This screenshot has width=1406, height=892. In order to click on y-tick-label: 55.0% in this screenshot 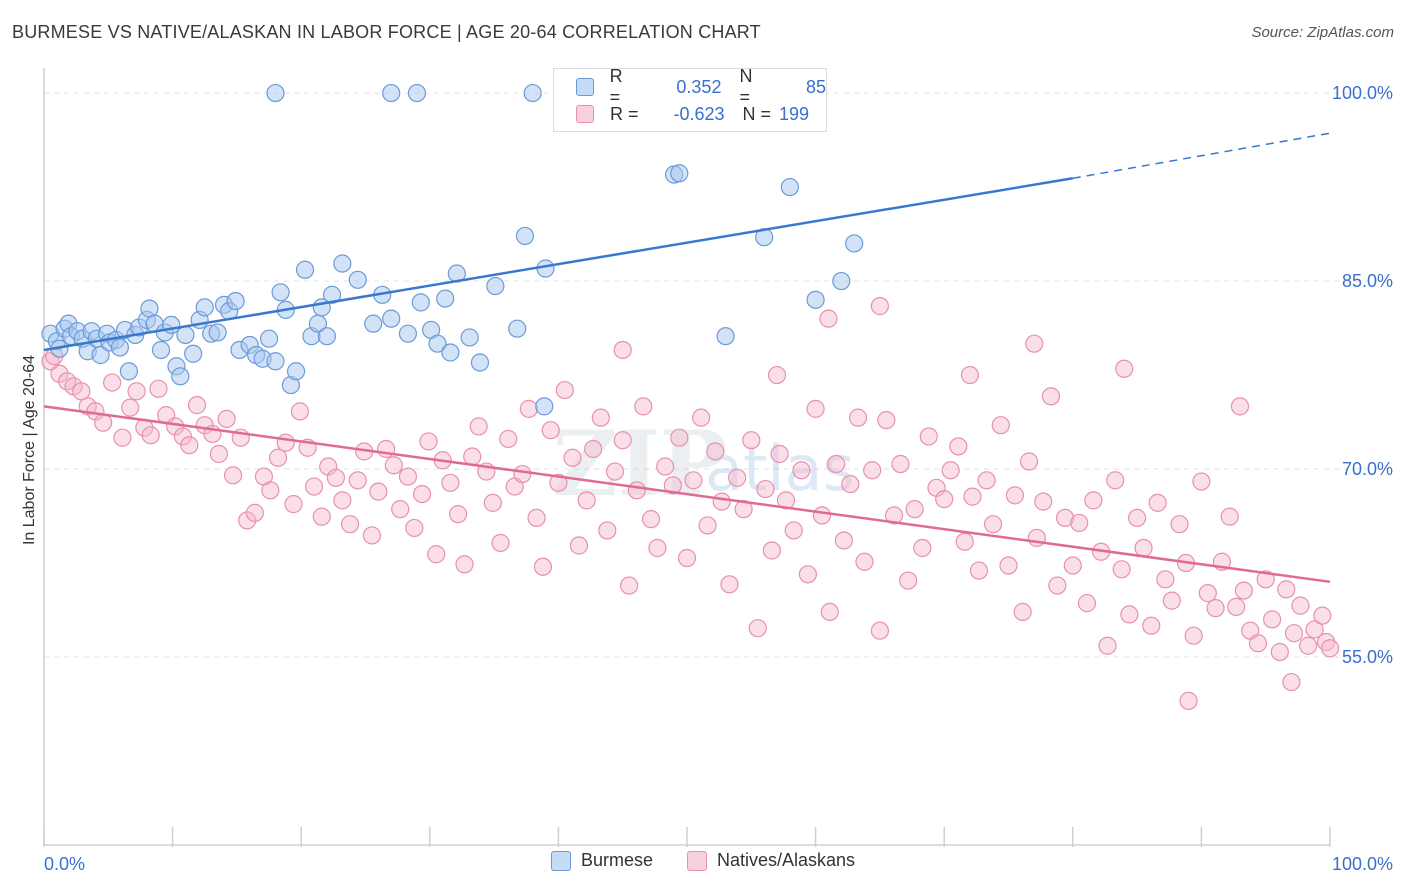, I will do `click(1367, 657)`.